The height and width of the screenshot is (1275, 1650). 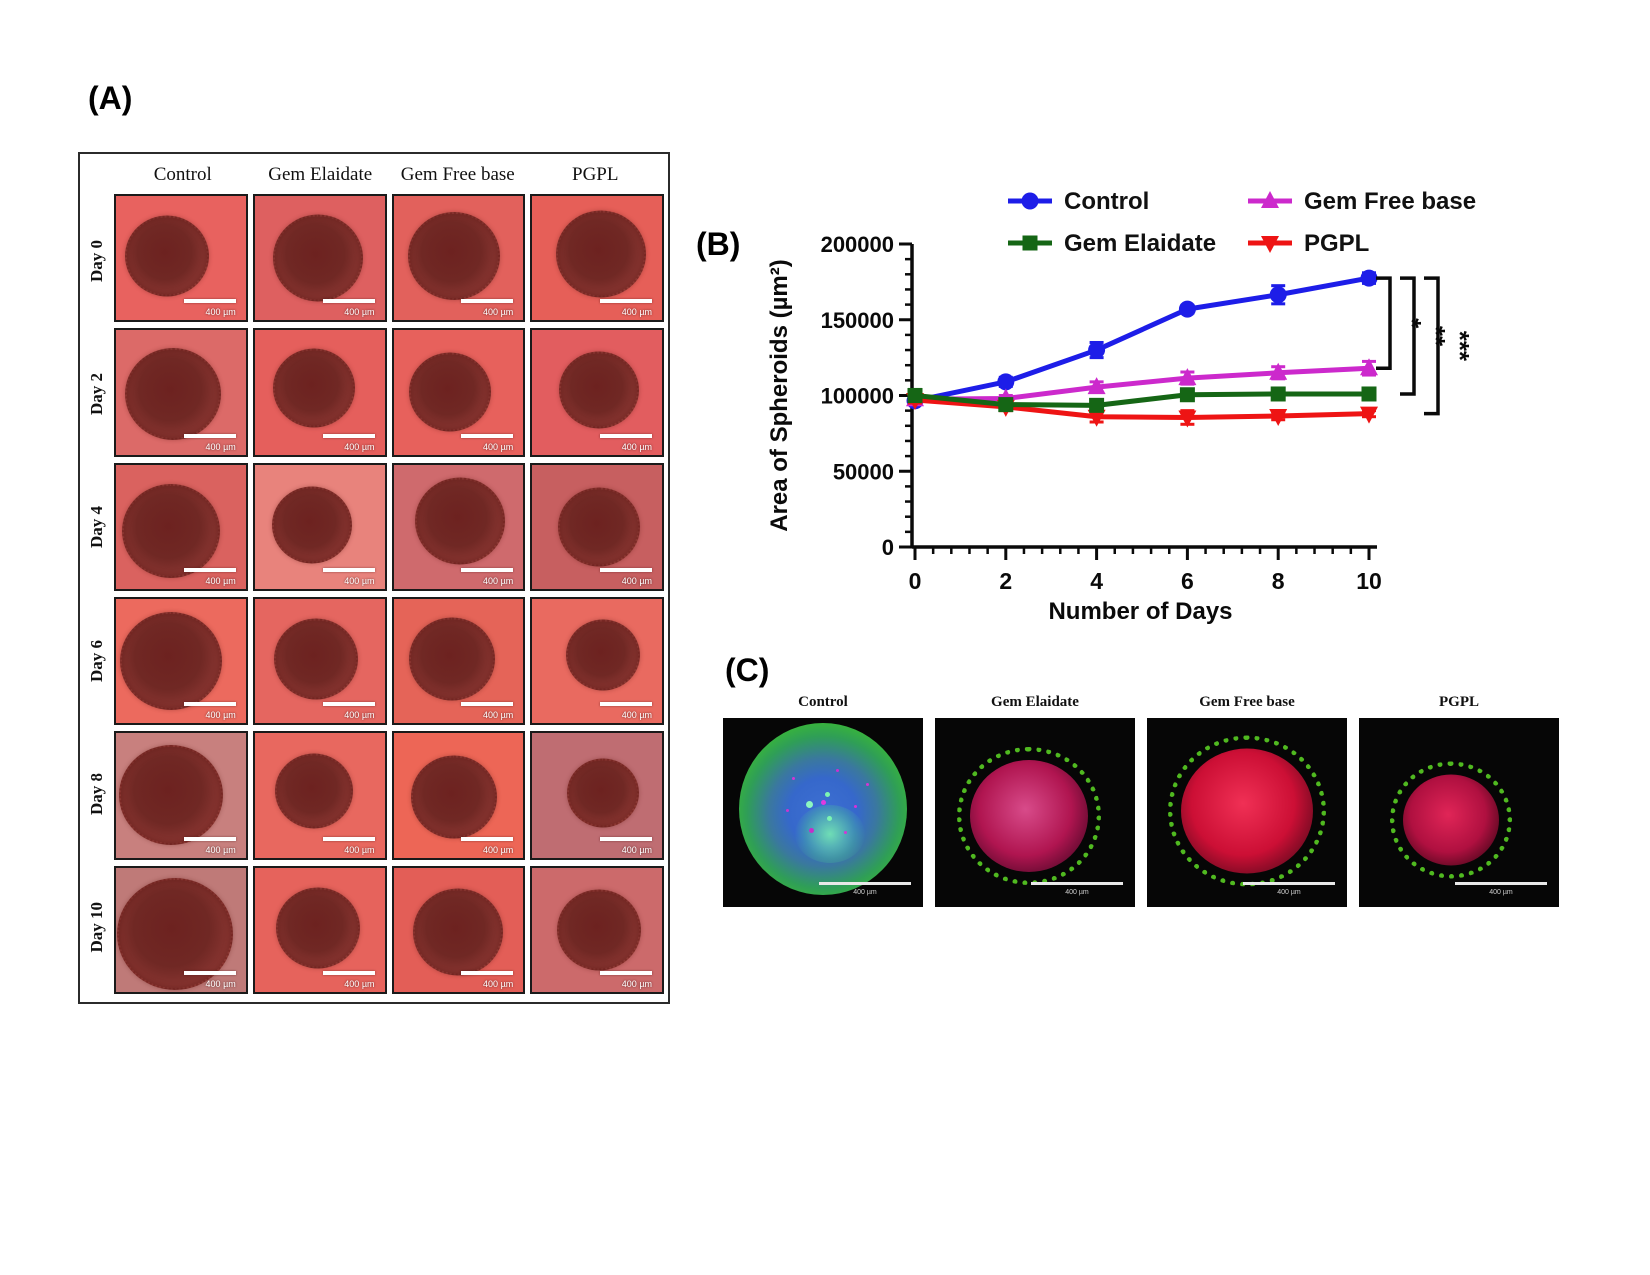 What do you see at coordinates (458, 526) in the screenshot?
I see `microscopy-cell-2-2: 400 µm` at bounding box center [458, 526].